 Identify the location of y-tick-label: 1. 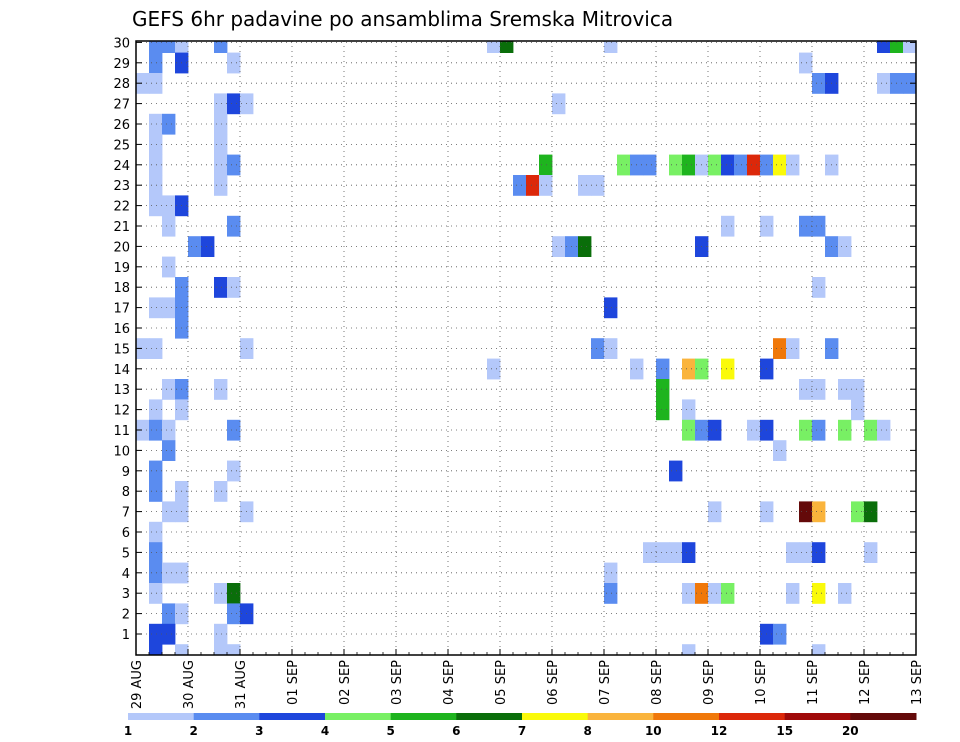
(126, 635).